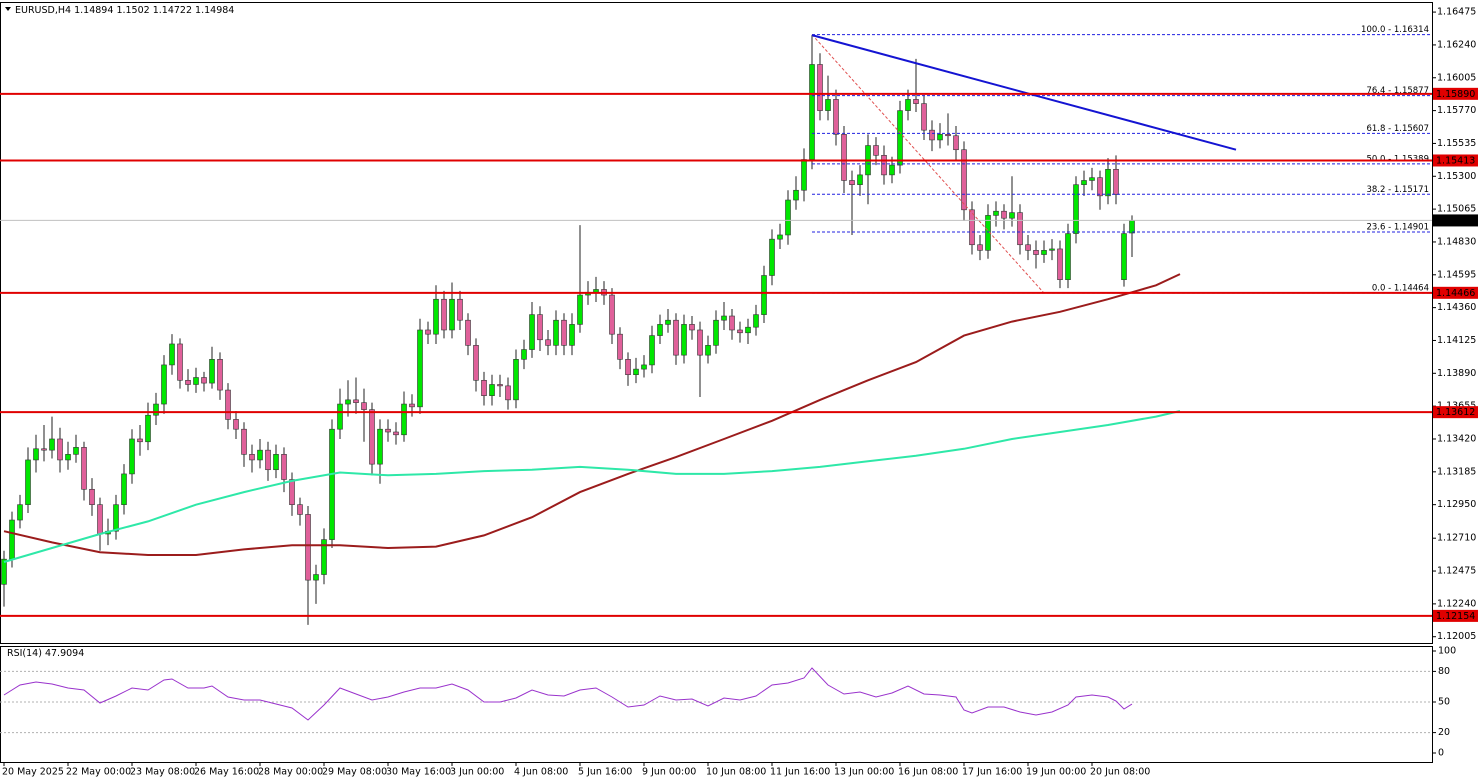 Image resolution: width=1479 pixels, height=782 pixels. I want to click on level-label: 1.13612, so click(1455, 412).